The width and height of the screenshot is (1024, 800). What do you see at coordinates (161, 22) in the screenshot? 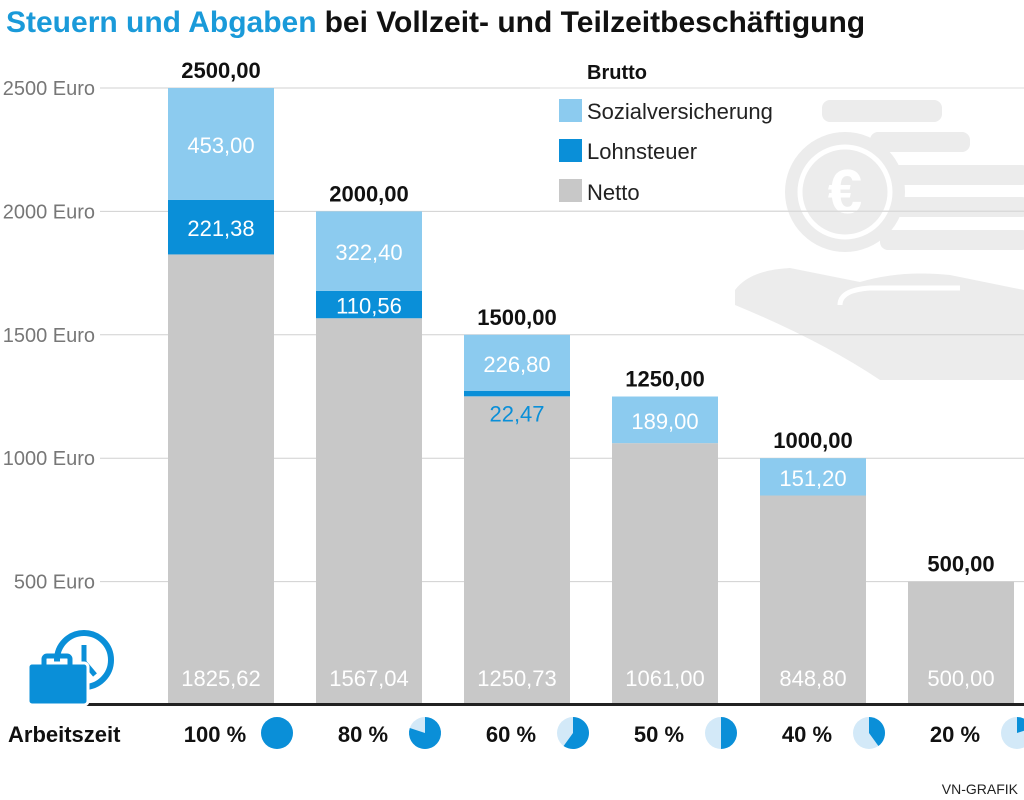
I see `title-part-1: Steuern und Abgaben` at bounding box center [161, 22].